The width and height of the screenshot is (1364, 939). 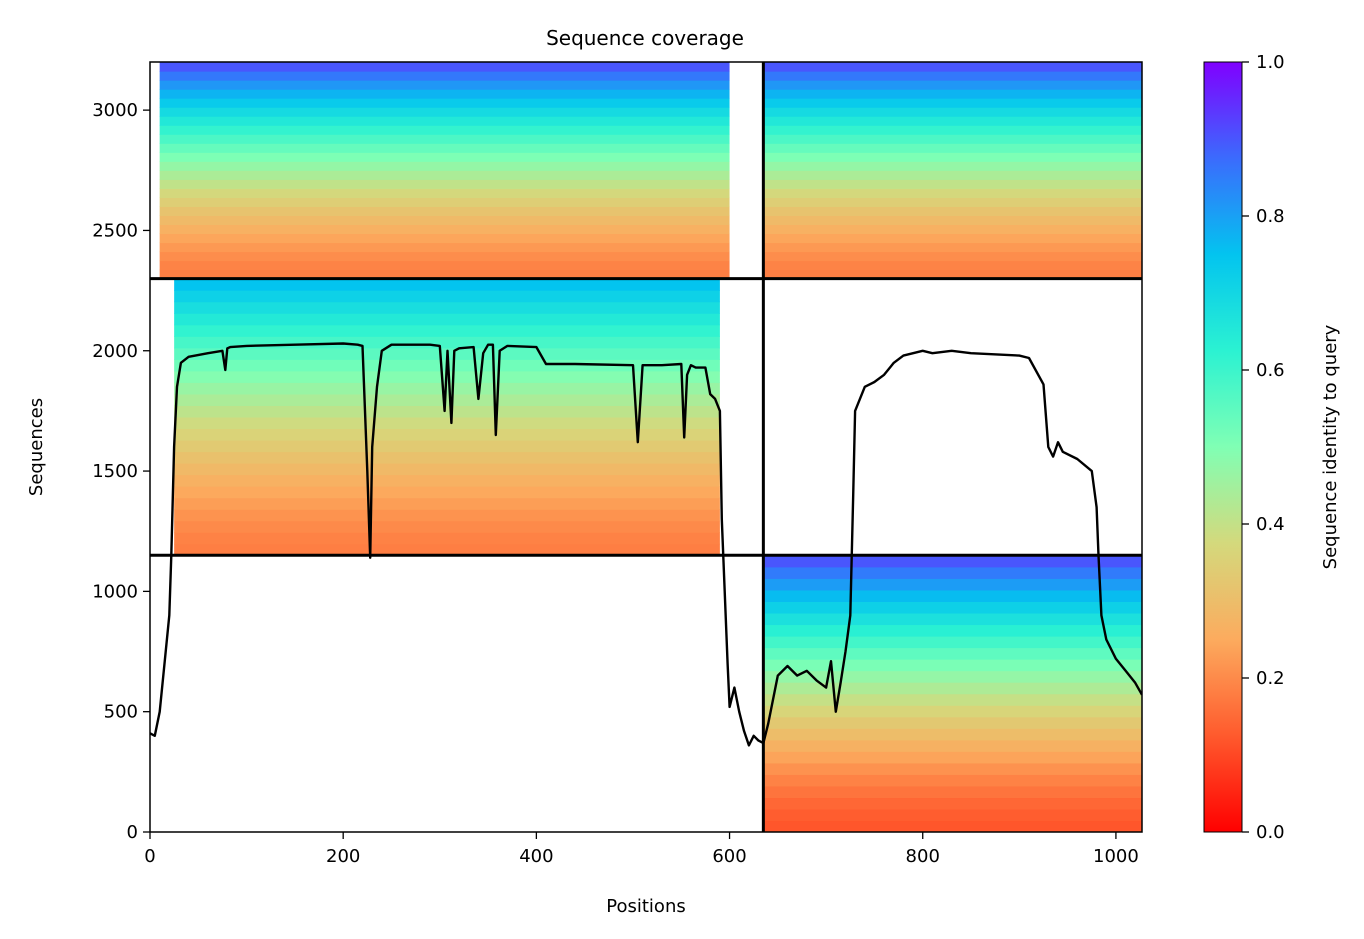 I want to click on colorbar-tick-label: 0.4, so click(x=1270, y=524).